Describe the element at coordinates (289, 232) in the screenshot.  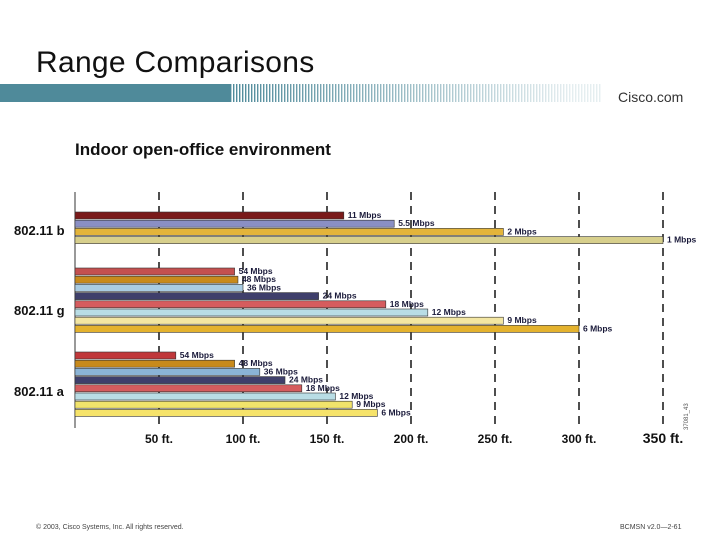
I see `bar-80211b-2Mbps` at that location.